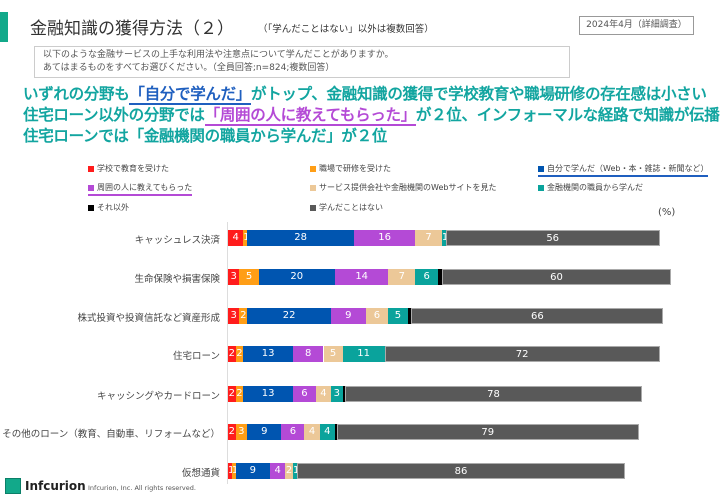  Describe the element at coordinates (361, 277) in the screenshot. I see `bar-segment: 14` at that location.